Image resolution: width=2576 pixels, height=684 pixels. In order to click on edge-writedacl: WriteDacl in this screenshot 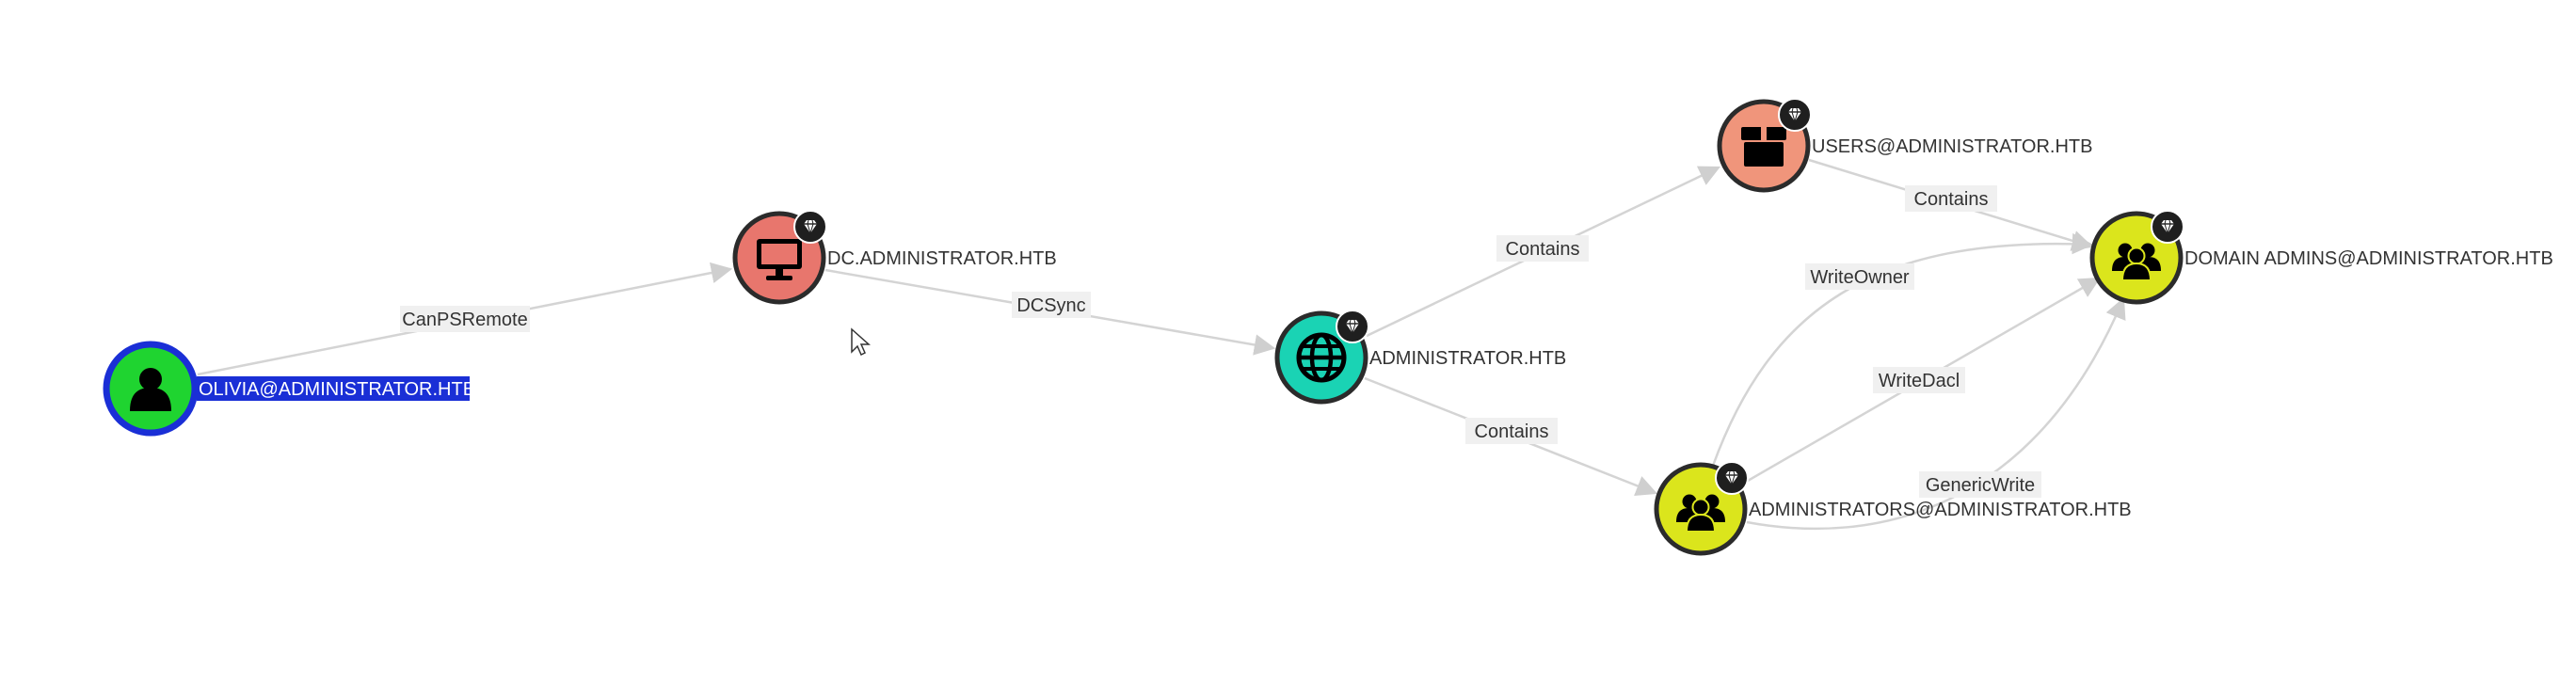, I will do `click(1920, 381)`.